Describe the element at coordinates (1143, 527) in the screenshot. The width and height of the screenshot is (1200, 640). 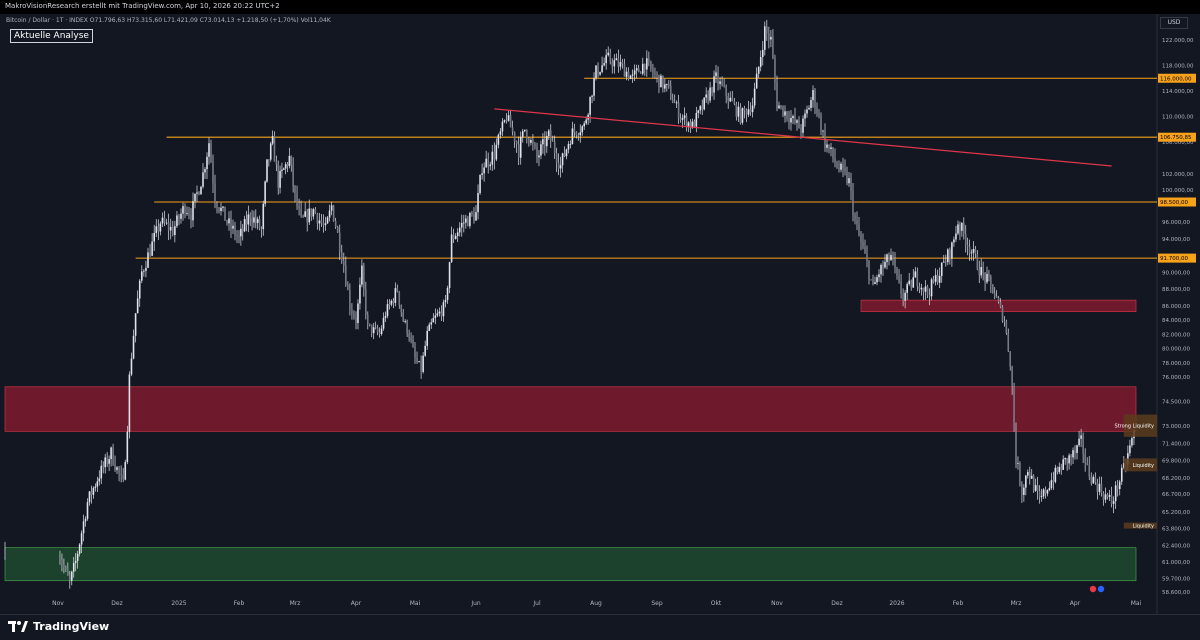
I see `liquidity-label: Liquidity` at that location.